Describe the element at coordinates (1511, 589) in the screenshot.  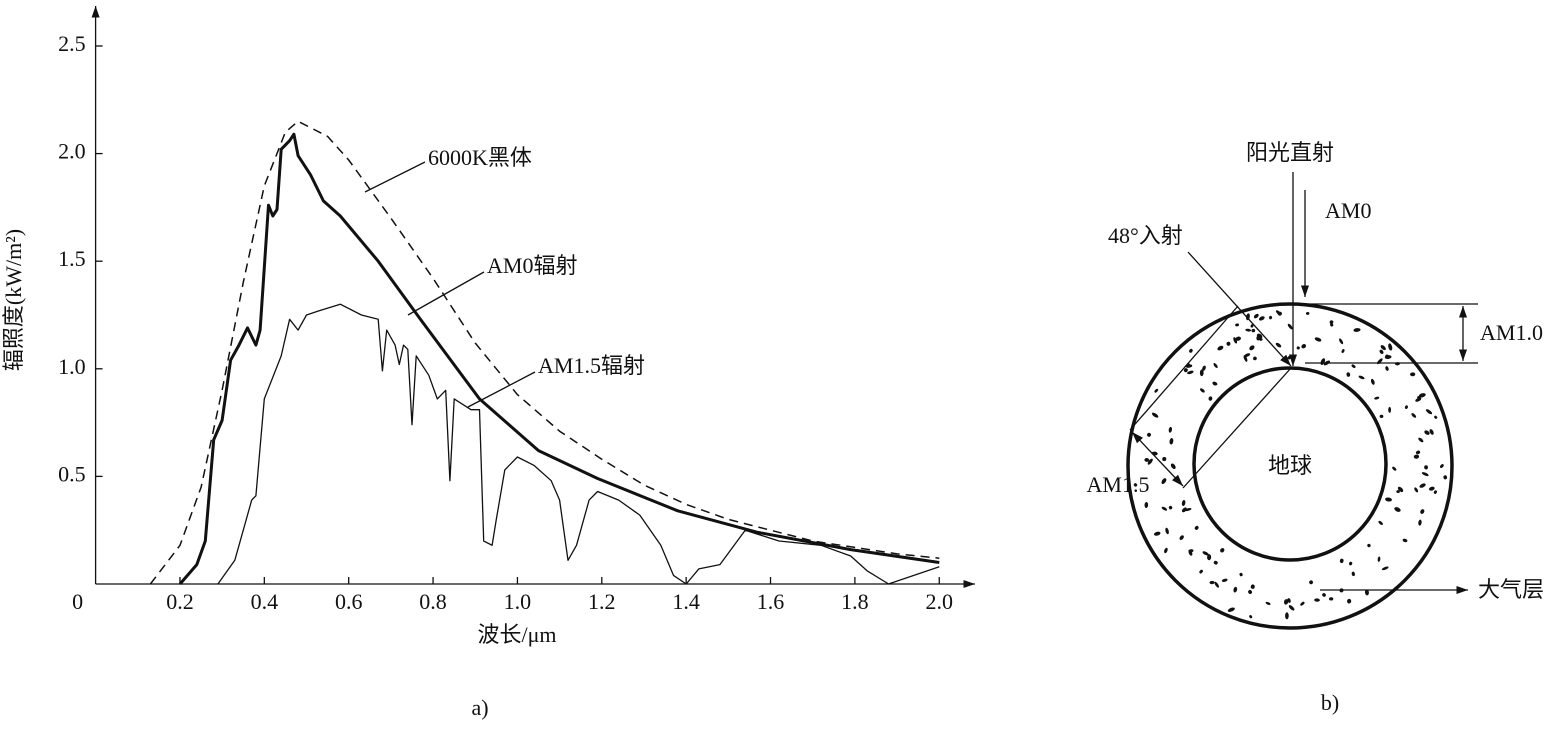
I see `label: 大气层` at that location.